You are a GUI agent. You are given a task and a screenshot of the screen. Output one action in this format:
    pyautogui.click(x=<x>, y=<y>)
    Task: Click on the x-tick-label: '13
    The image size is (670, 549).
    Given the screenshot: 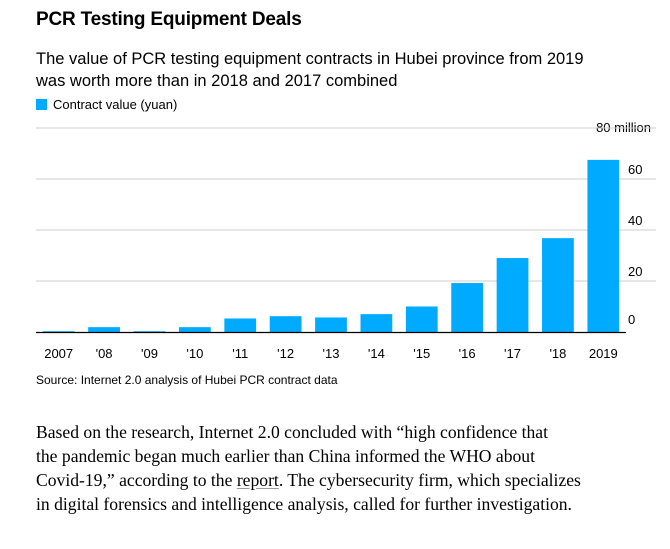 What is the action you would take?
    pyautogui.click(x=331, y=353)
    